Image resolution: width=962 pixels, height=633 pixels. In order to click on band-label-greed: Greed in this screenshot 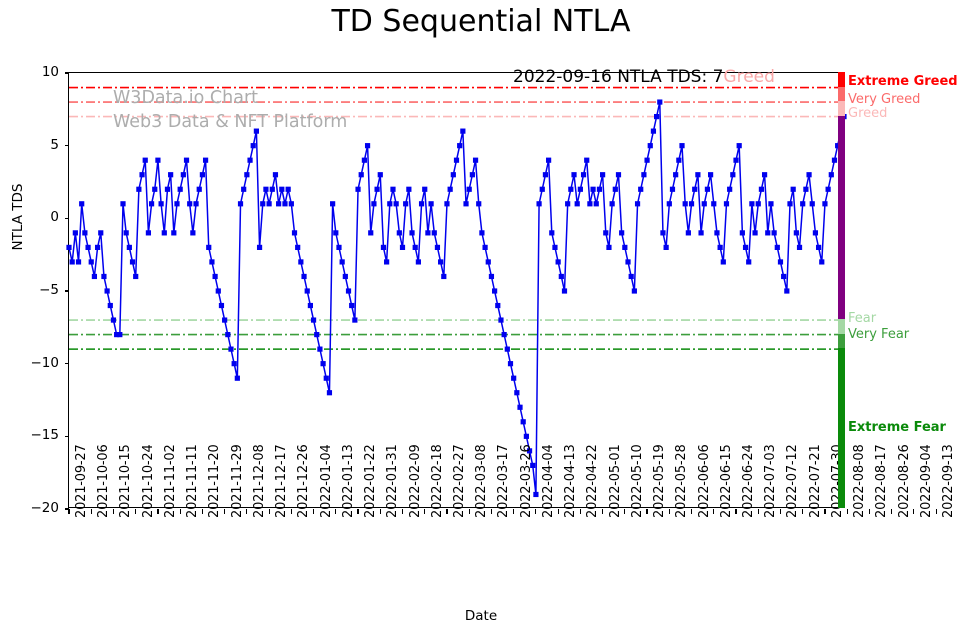, I will do `click(868, 114)`.